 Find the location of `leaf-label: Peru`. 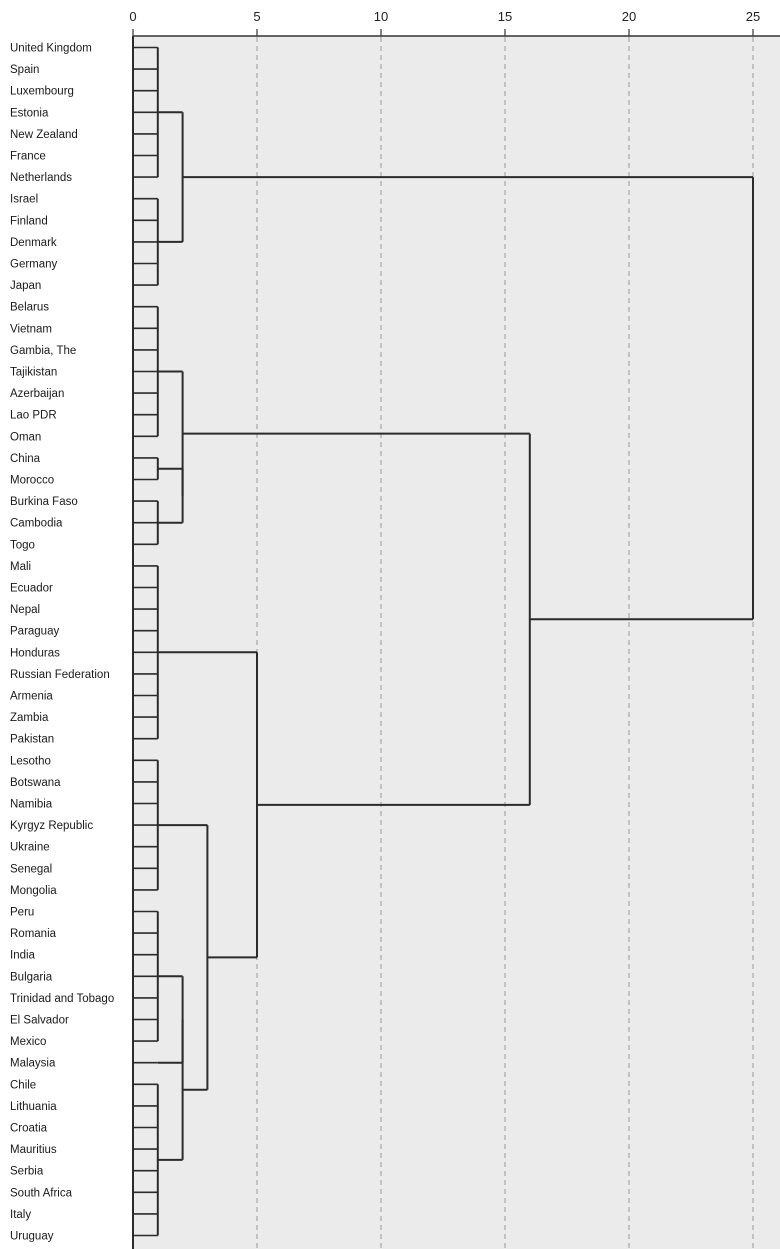

leaf-label: Peru is located at coordinates (22, 913).